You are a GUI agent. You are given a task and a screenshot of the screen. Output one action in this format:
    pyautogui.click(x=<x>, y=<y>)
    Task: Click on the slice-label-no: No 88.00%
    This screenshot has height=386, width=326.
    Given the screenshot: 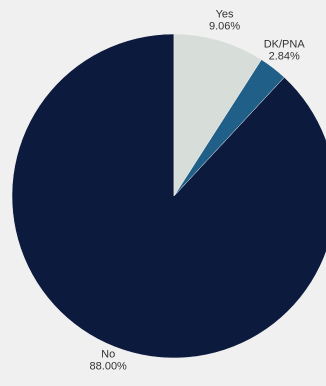 What is the action you would take?
    pyautogui.click(x=109, y=361)
    